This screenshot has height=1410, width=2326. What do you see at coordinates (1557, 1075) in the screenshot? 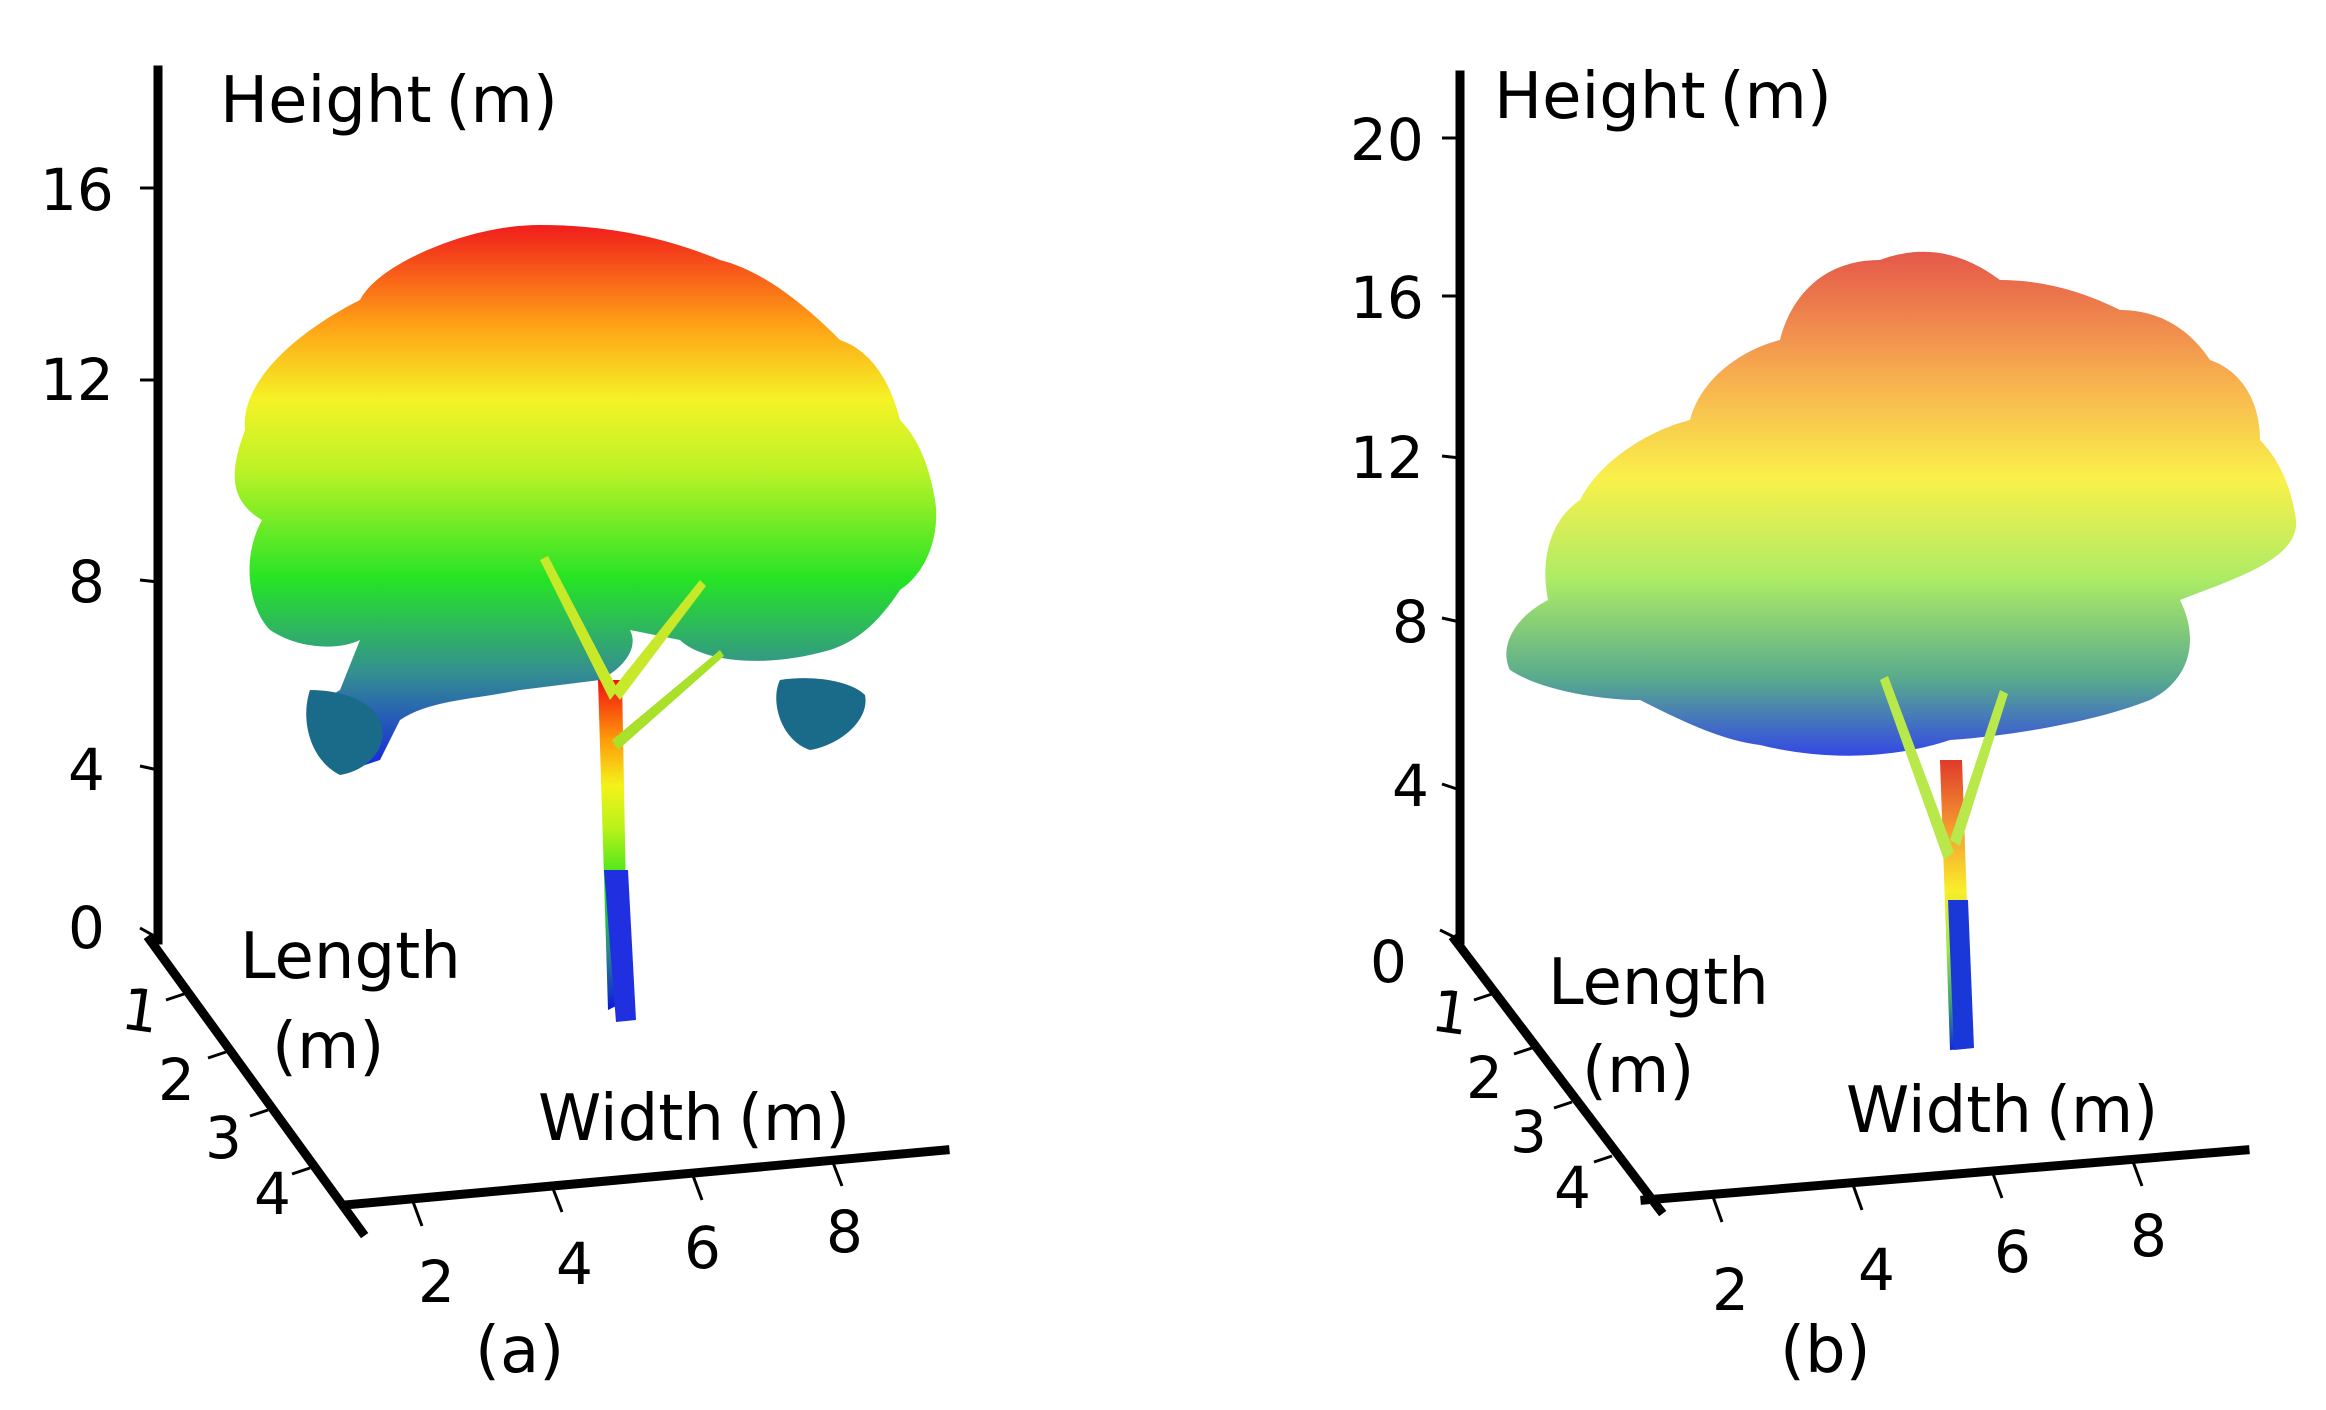
I see `length-axis-b` at bounding box center [1557, 1075].